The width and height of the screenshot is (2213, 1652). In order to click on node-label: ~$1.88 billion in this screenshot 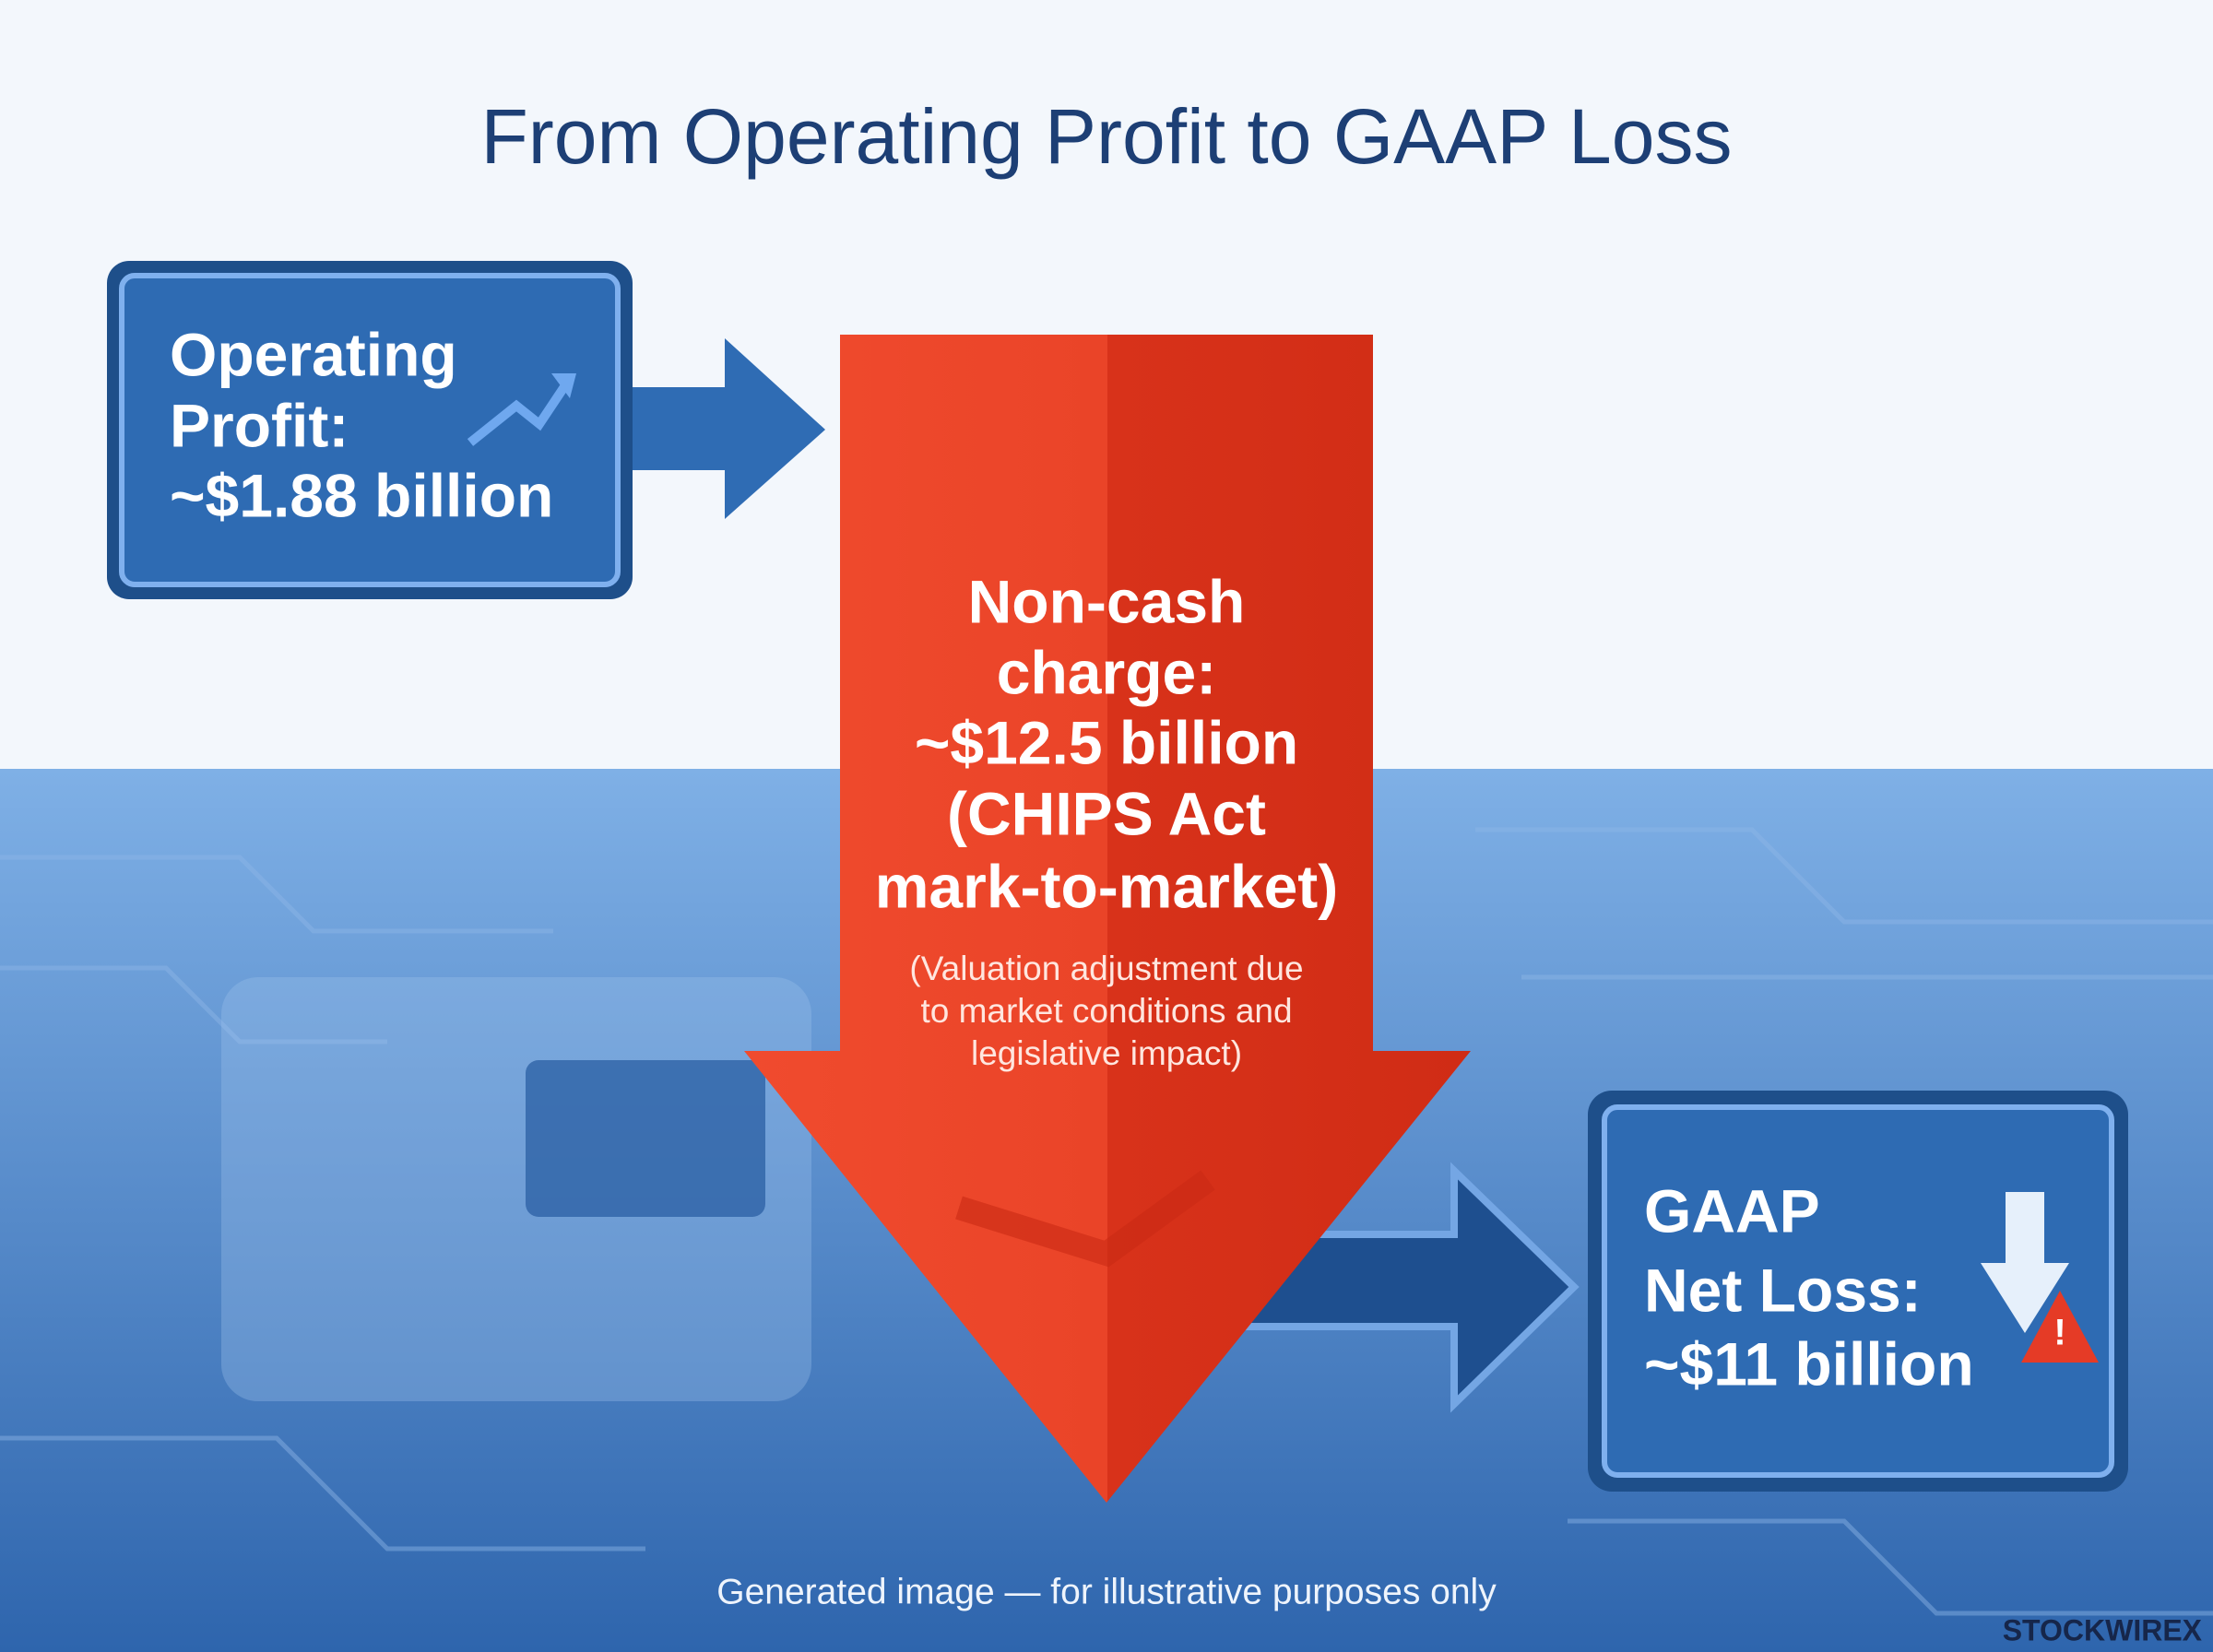, I will do `click(361, 495)`.